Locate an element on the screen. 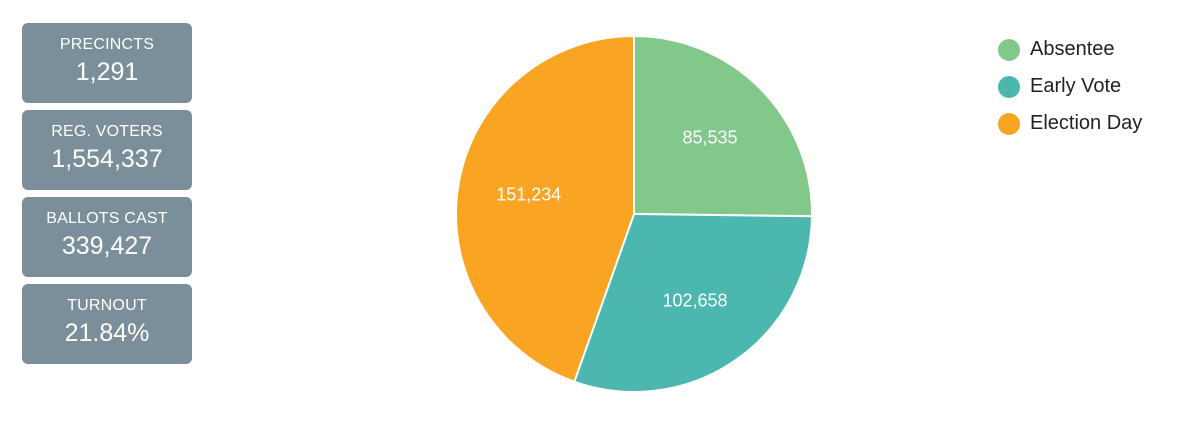 This screenshot has height=437, width=1200. stat-value: 21.84% is located at coordinates (107, 333).